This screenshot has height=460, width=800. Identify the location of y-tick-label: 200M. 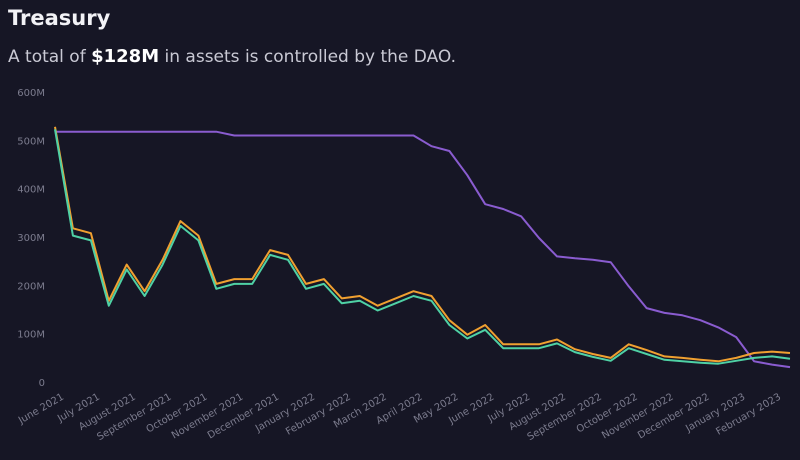
(31, 286).